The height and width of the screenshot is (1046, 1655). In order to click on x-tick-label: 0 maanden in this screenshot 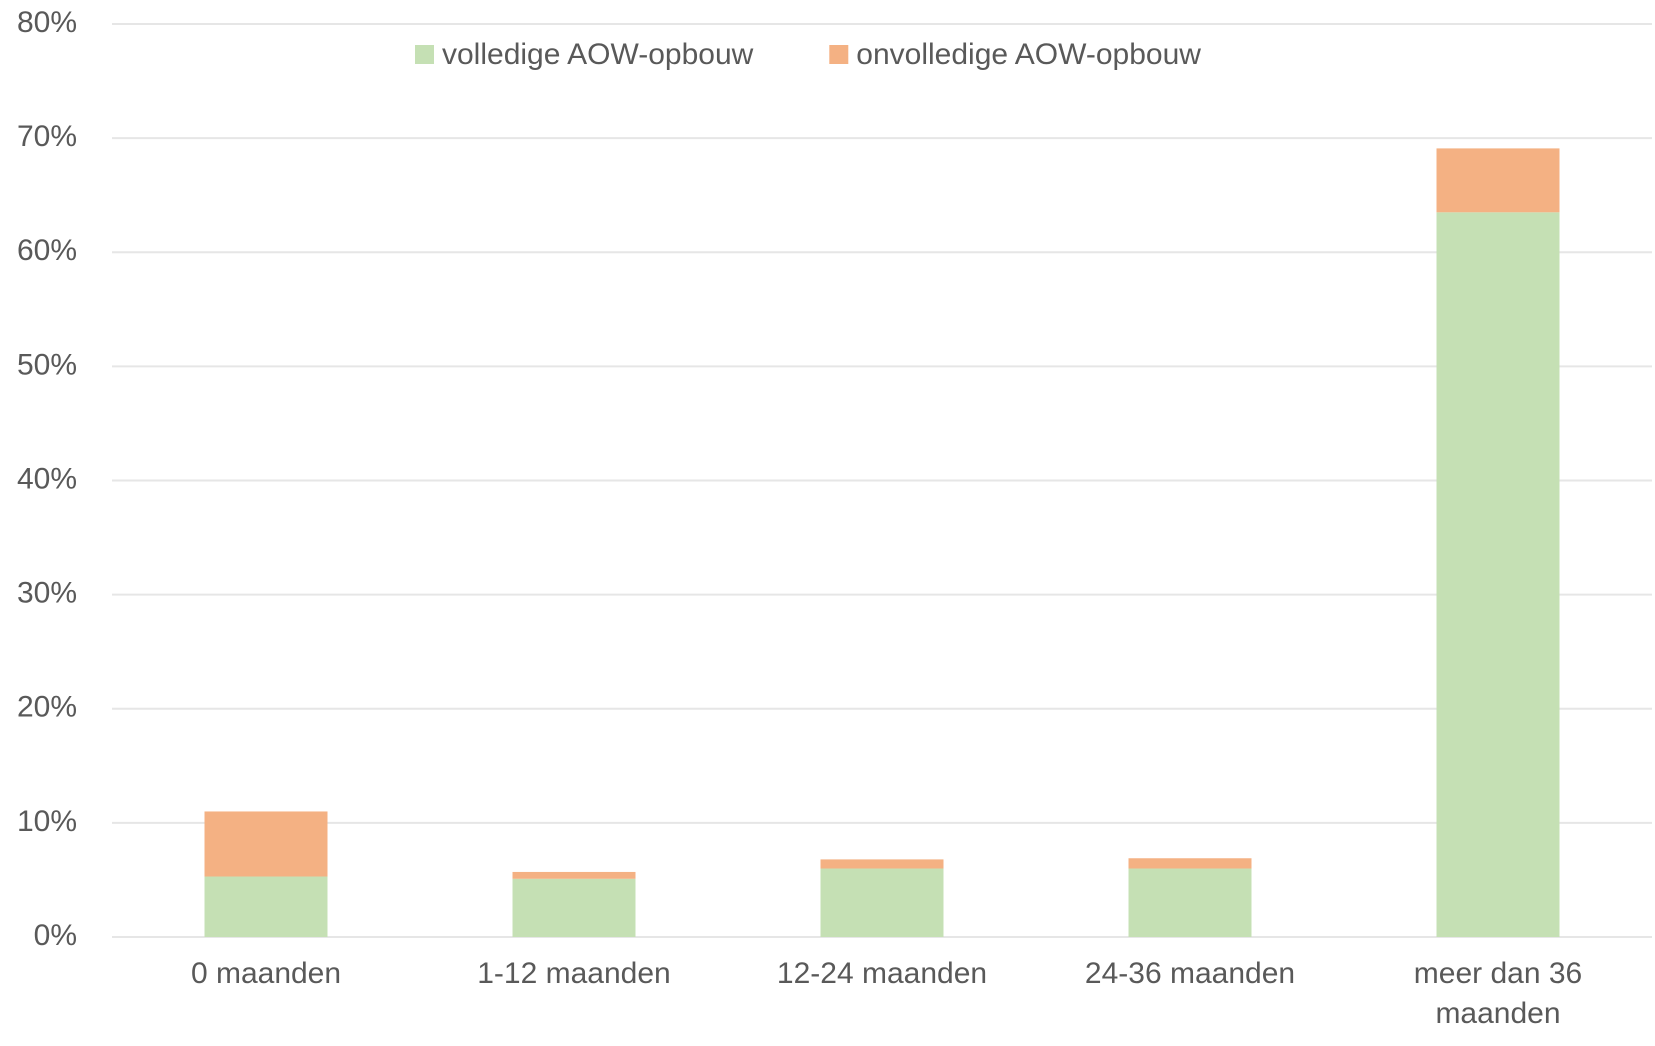, I will do `click(266, 973)`.